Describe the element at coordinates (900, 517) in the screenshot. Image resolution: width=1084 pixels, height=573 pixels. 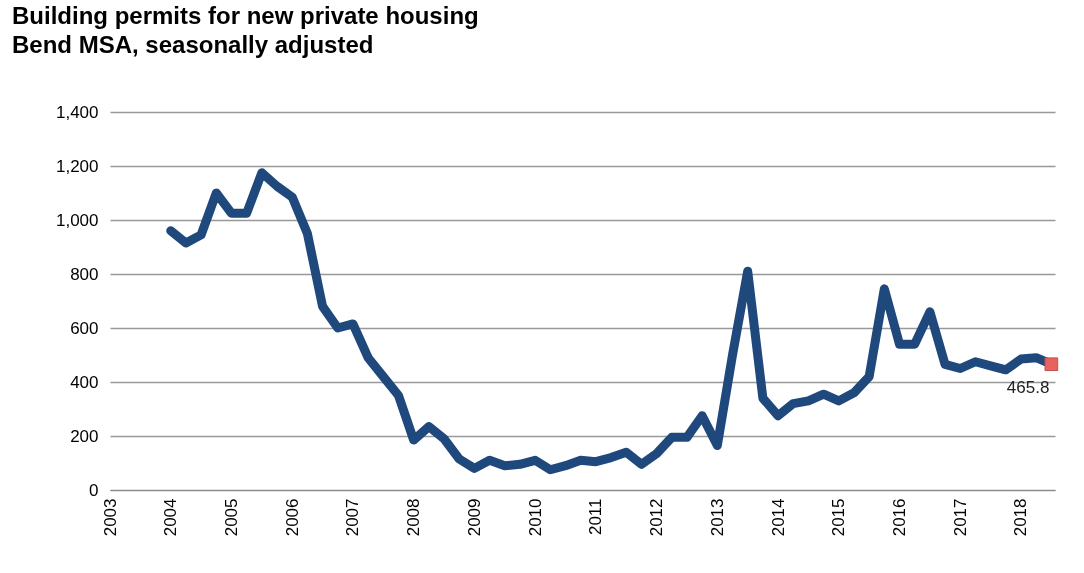
I see `x-tick-label: 2016` at that location.